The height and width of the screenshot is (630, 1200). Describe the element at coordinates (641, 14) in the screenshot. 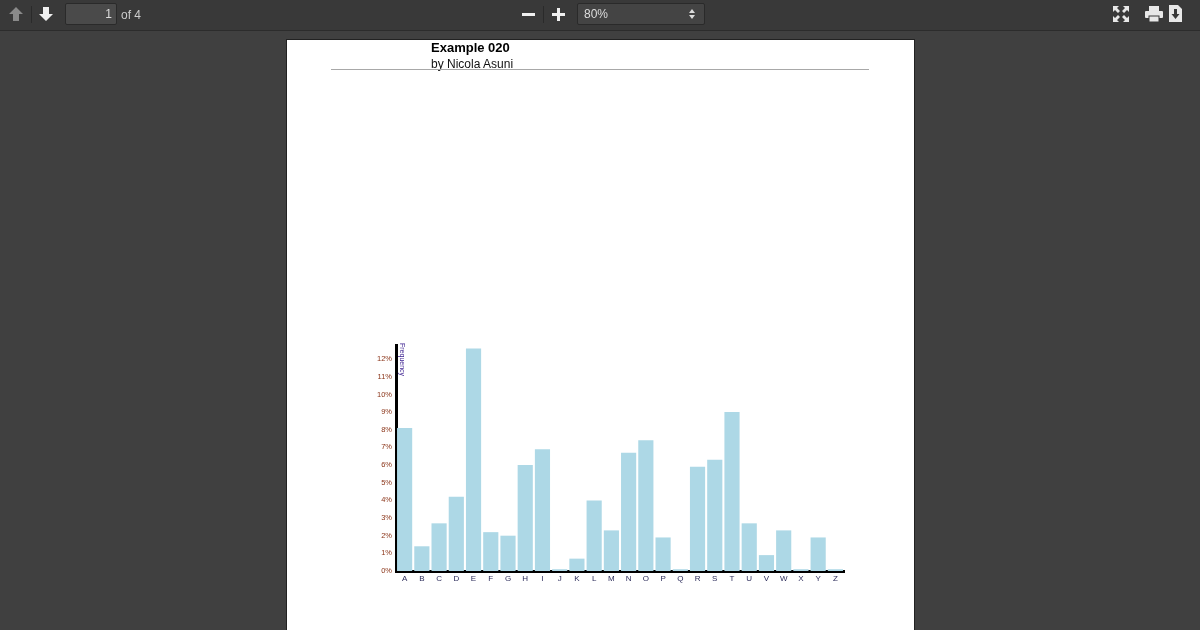

I see `zoom-select: 80%` at that location.